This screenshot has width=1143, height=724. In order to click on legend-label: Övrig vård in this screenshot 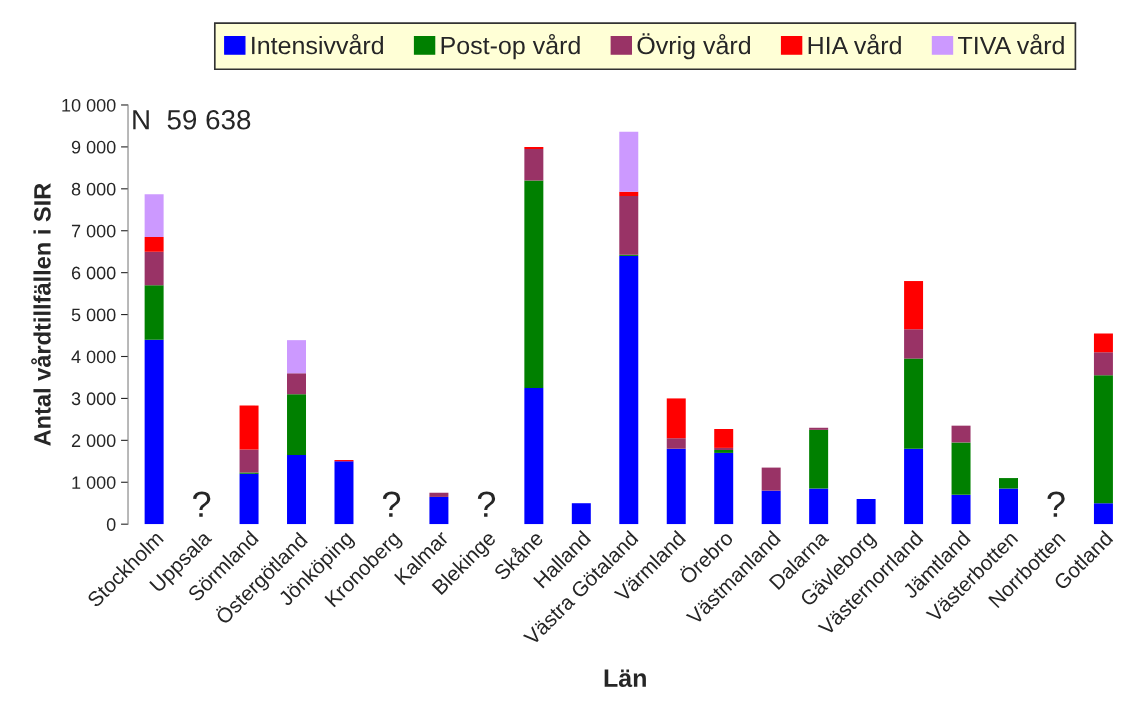, I will do `click(694, 46)`.